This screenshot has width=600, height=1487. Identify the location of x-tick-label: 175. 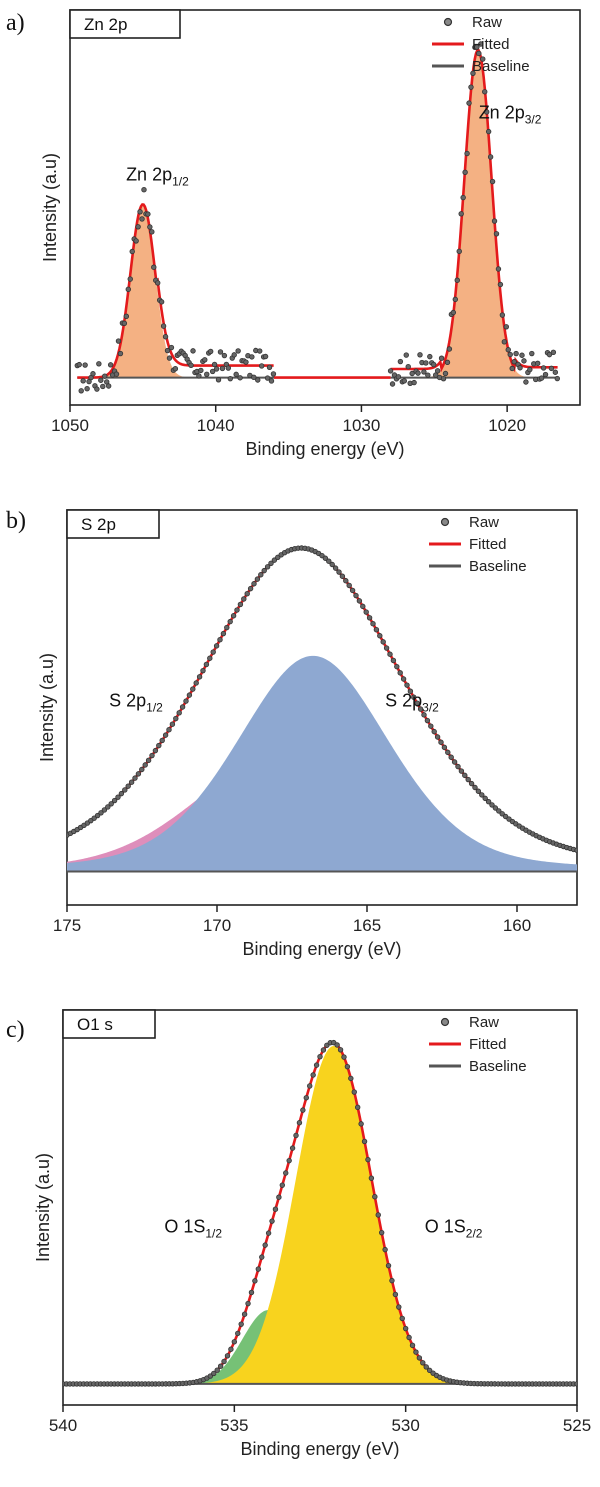
(67, 925).